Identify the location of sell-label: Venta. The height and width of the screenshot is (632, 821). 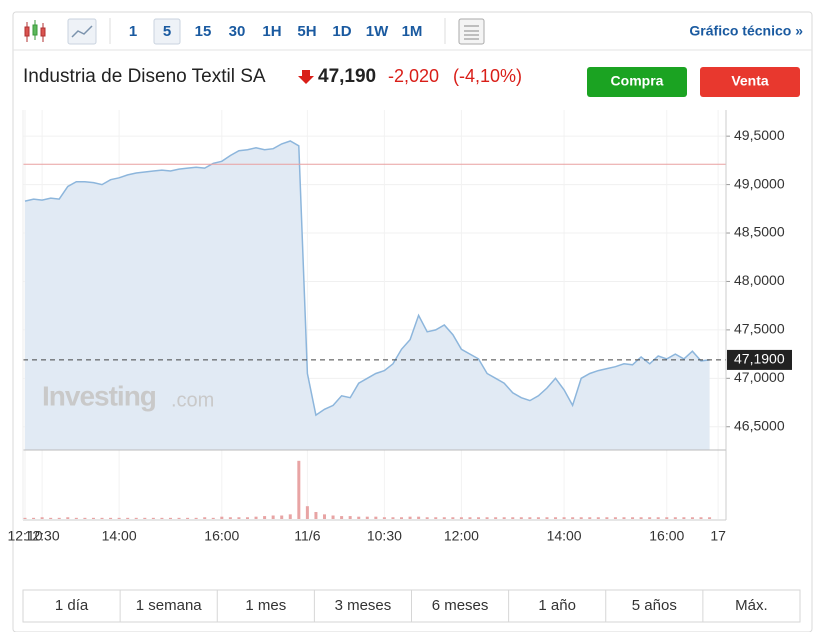
(750, 81).